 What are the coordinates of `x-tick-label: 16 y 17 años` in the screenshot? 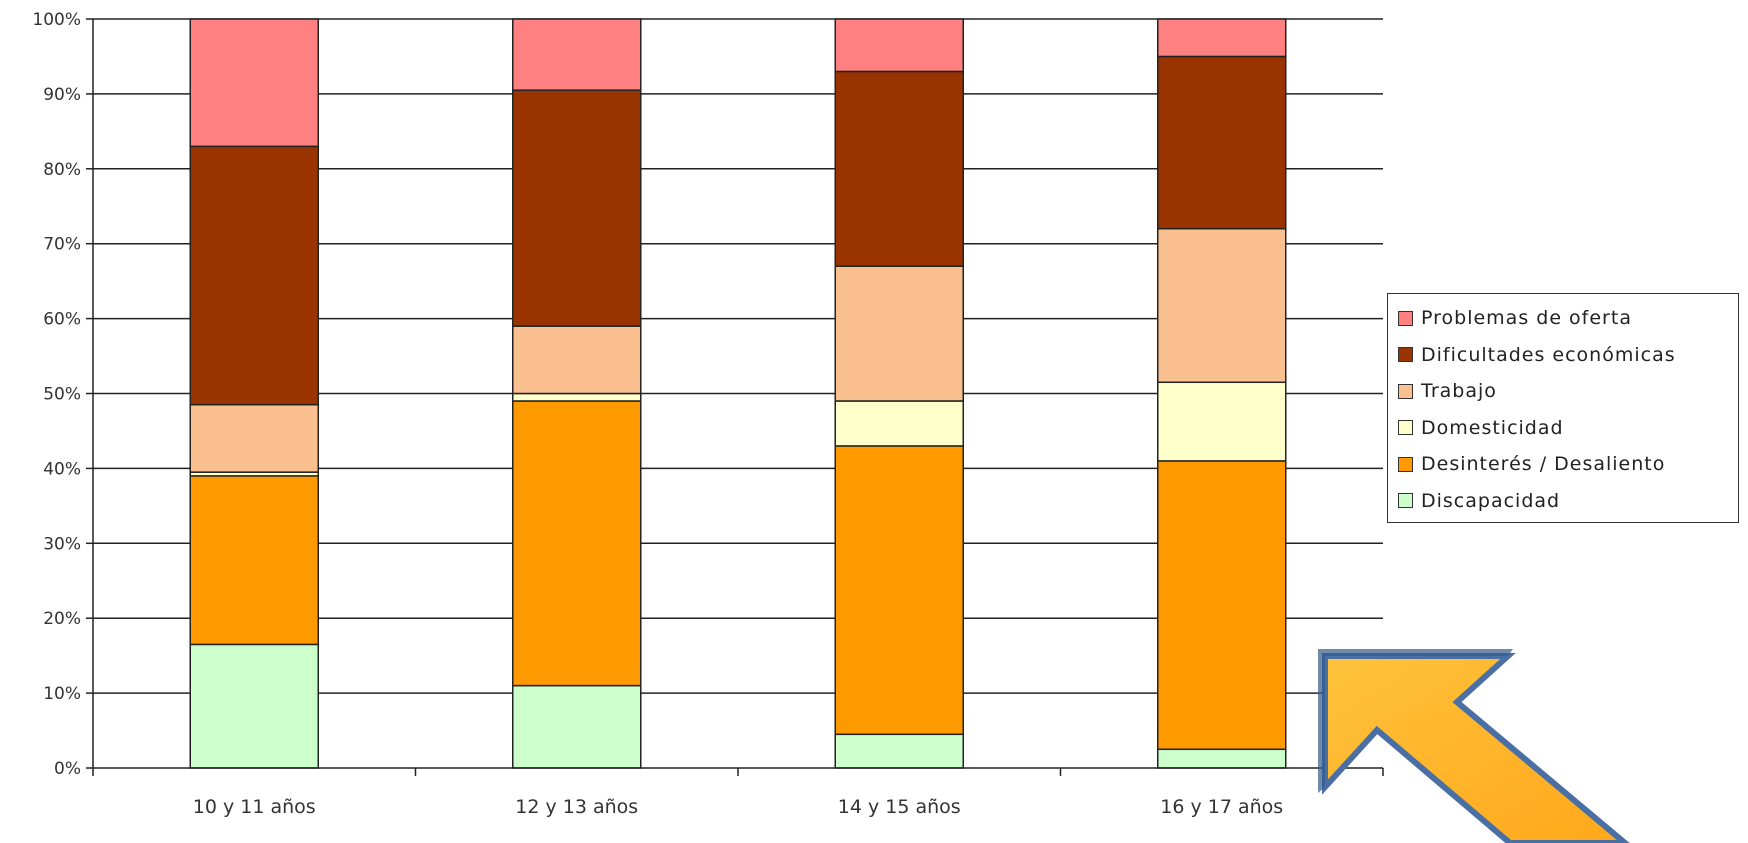 It's located at (1221, 807).